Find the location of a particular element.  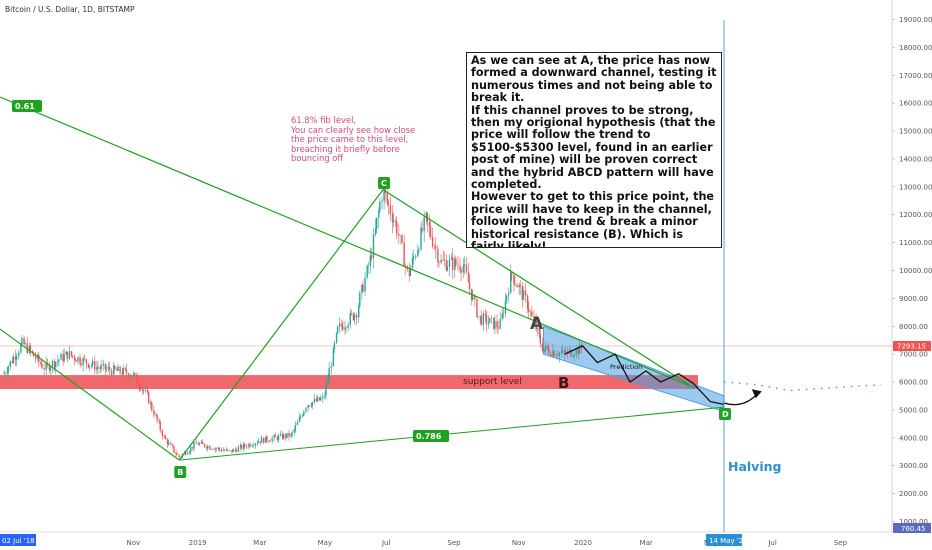

fib-note-line: the price came to this level, is located at coordinates (350, 139).